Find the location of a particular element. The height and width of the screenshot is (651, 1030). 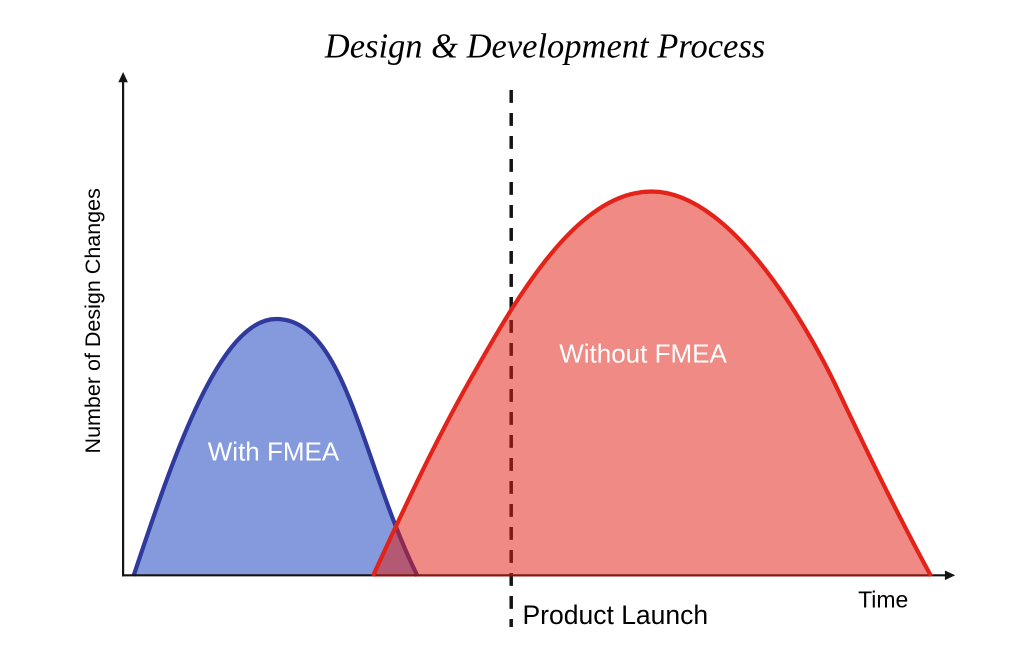

svg-text: Number of Design Changes is located at coordinates (93, 320).